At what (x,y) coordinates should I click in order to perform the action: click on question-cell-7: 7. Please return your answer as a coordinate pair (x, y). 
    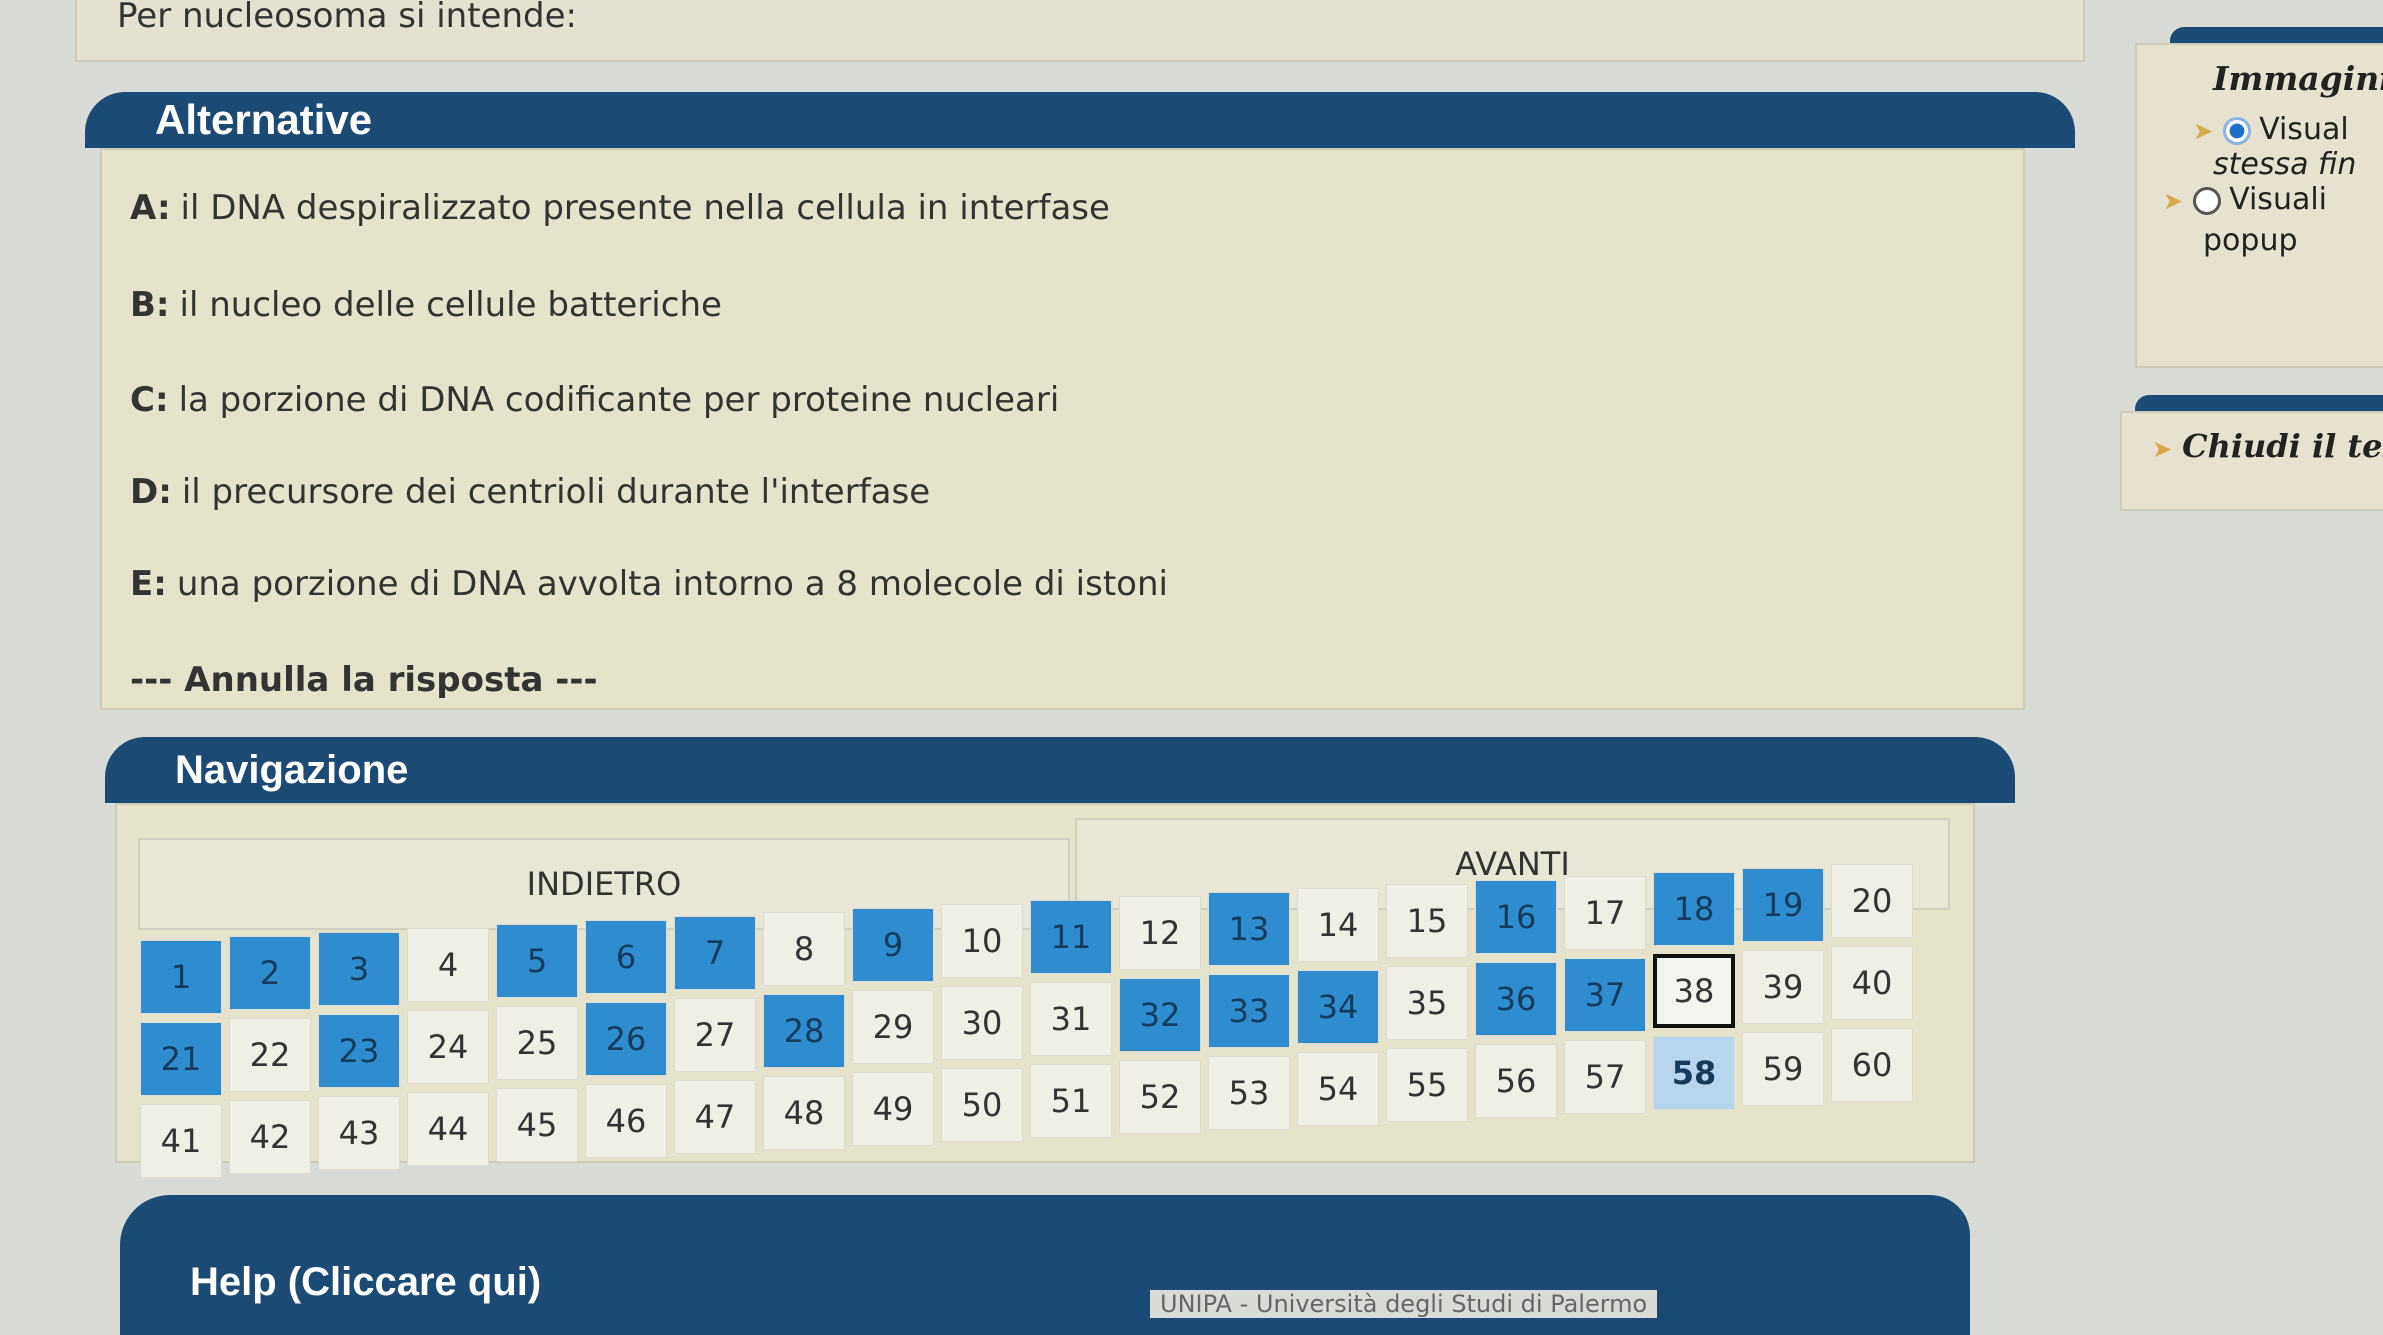
    Looking at the image, I should click on (715, 953).